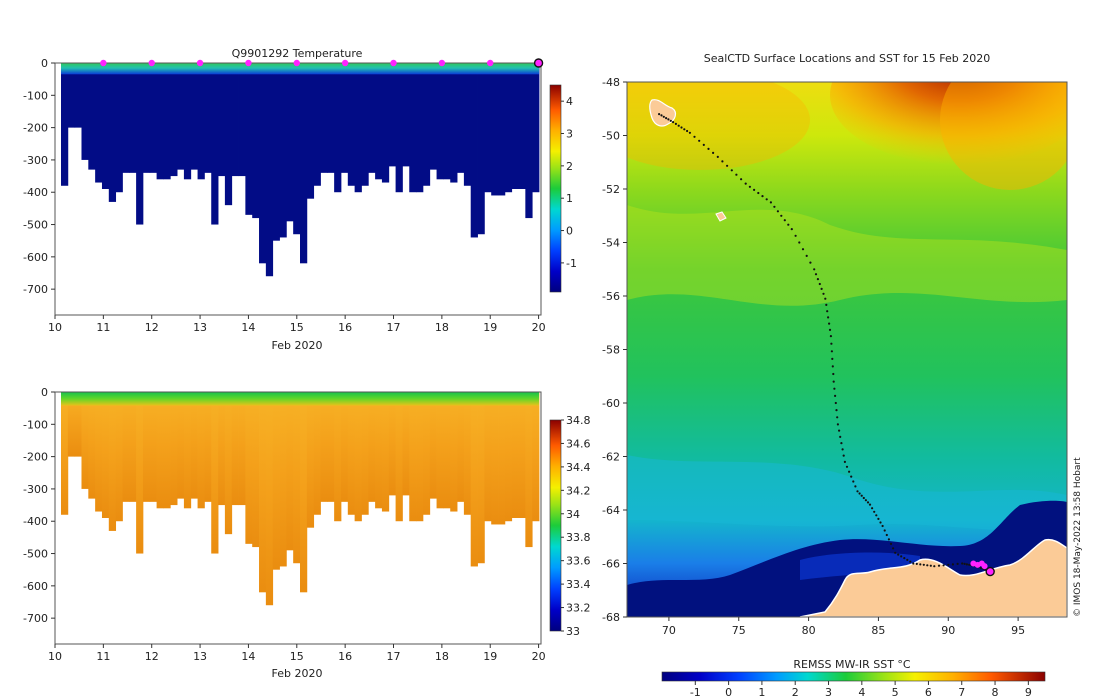 This screenshot has width=1100, height=700. What do you see at coordinates (611, 136) in the screenshot?
I see `latitude-tick-label: -50` at bounding box center [611, 136].